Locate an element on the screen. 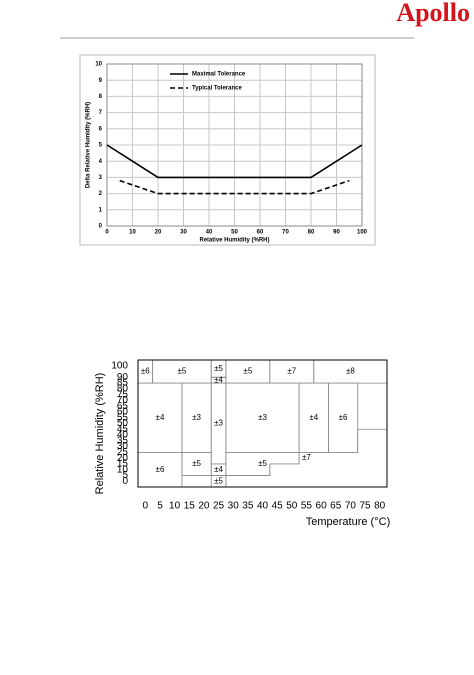 This screenshot has height=675, width=474. legend-label: Typical Tolerance is located at coordinates (217, 89).